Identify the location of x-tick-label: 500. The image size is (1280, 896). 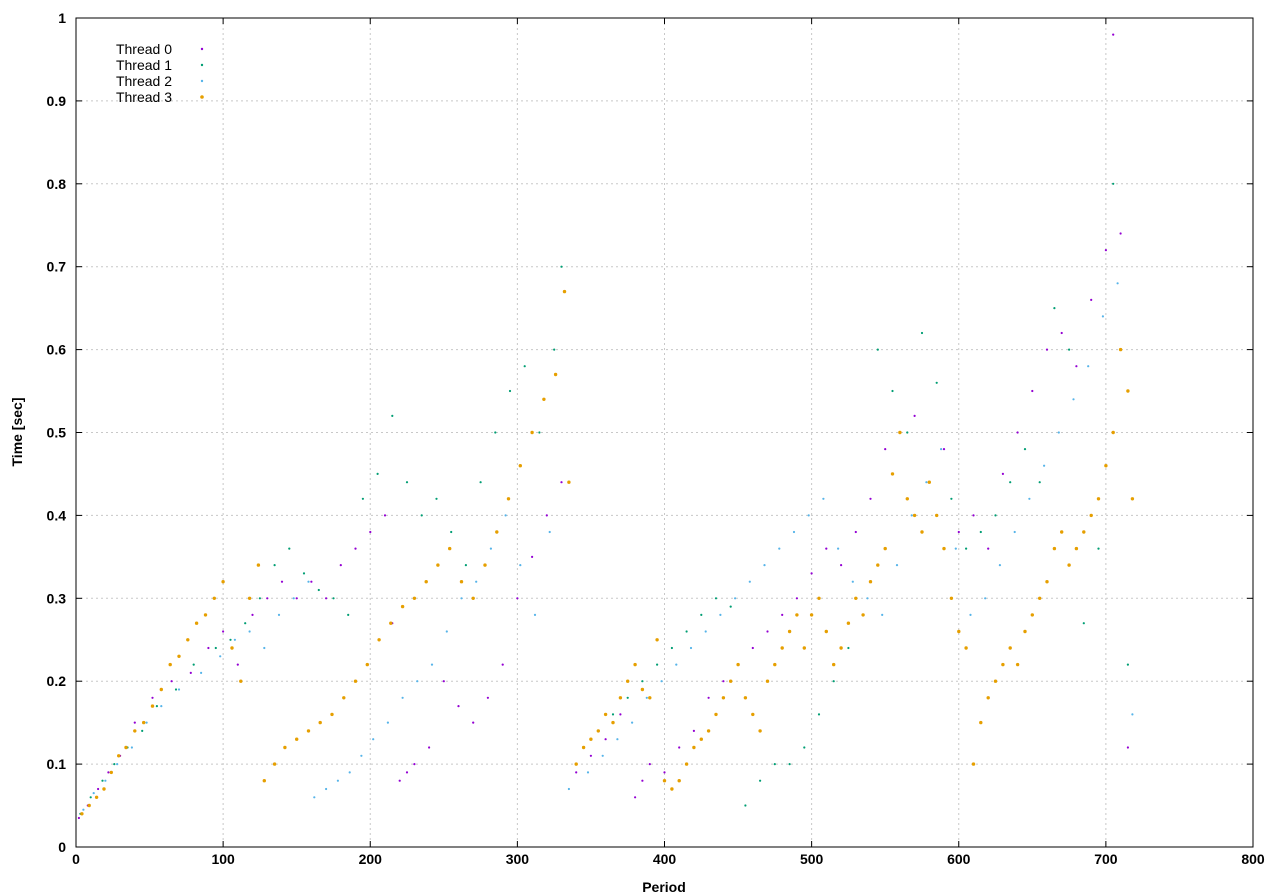
(812, 859).